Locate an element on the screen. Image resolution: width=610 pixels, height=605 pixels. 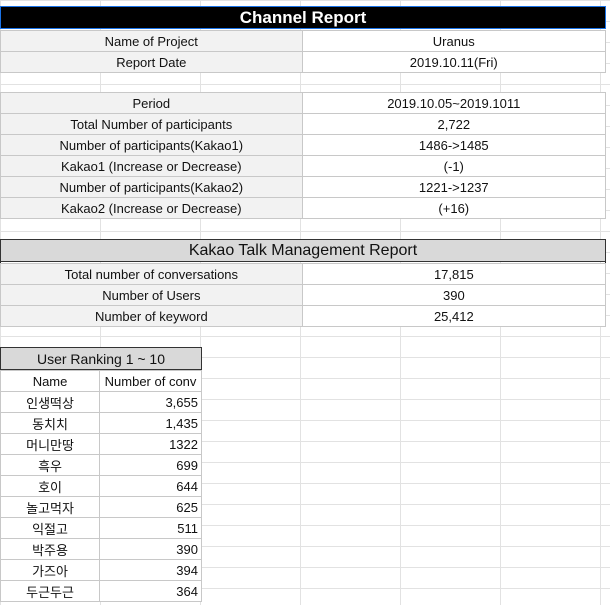
number-keyword-row: Number of keyword 25,412 is located at coordinates (303, 316).